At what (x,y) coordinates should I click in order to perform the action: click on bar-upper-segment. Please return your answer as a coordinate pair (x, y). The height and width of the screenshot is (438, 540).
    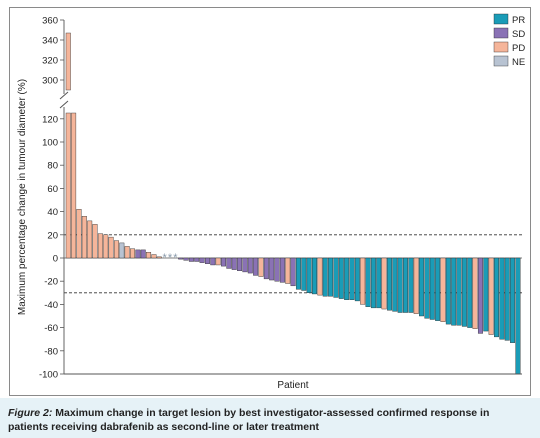
    Looking at the image, I should click on (68, 61).